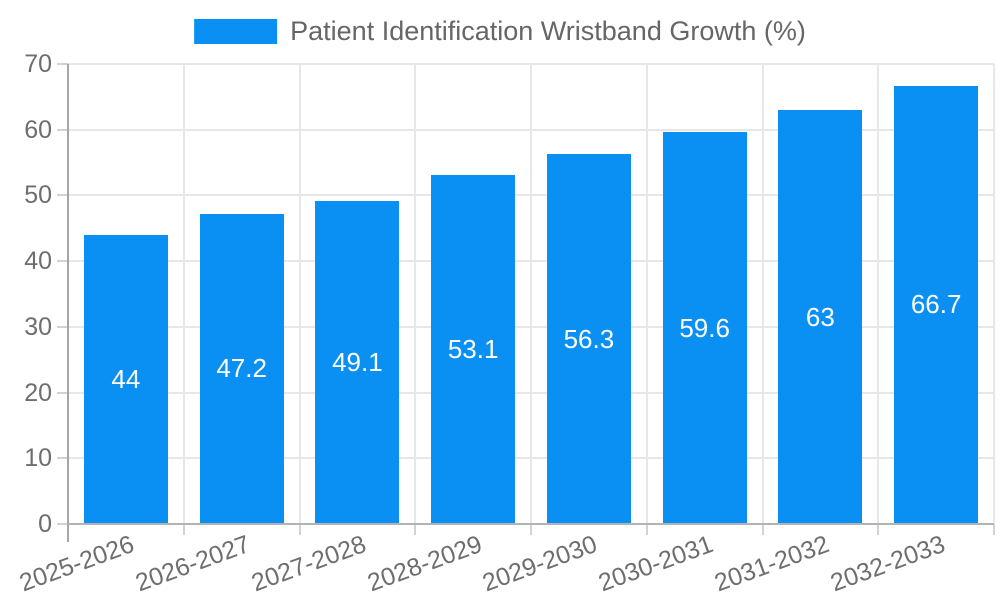 This screenshot has height=600, width=1000. I want to click on bar: 49.1, so click(357, 362).